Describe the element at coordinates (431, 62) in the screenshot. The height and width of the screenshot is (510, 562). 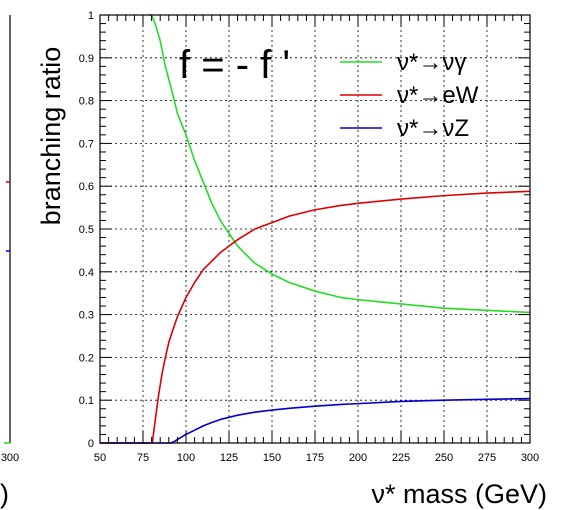
I see `legend-label-0: ν*→νγ` at that location.